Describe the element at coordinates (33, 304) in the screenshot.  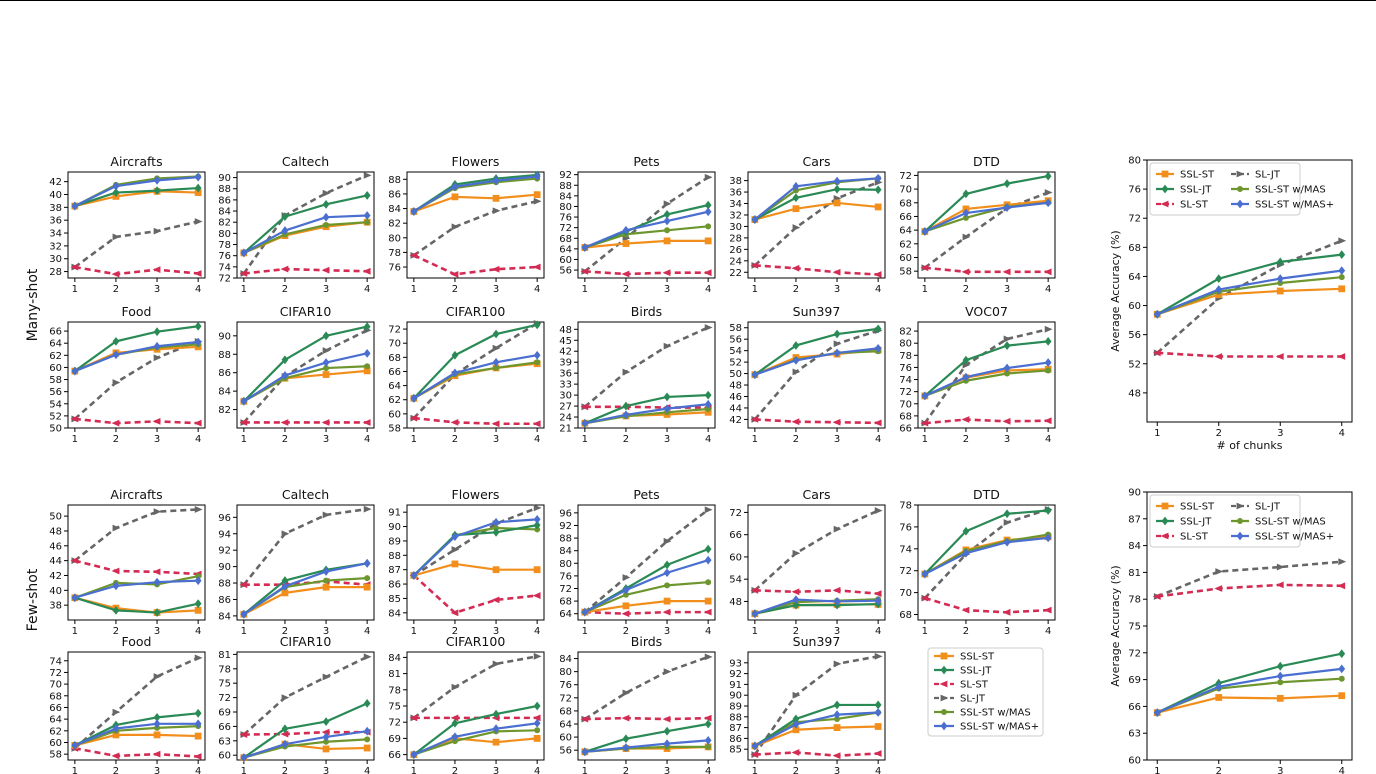
I see `row-label-many-shot: Many-shot` at that location.